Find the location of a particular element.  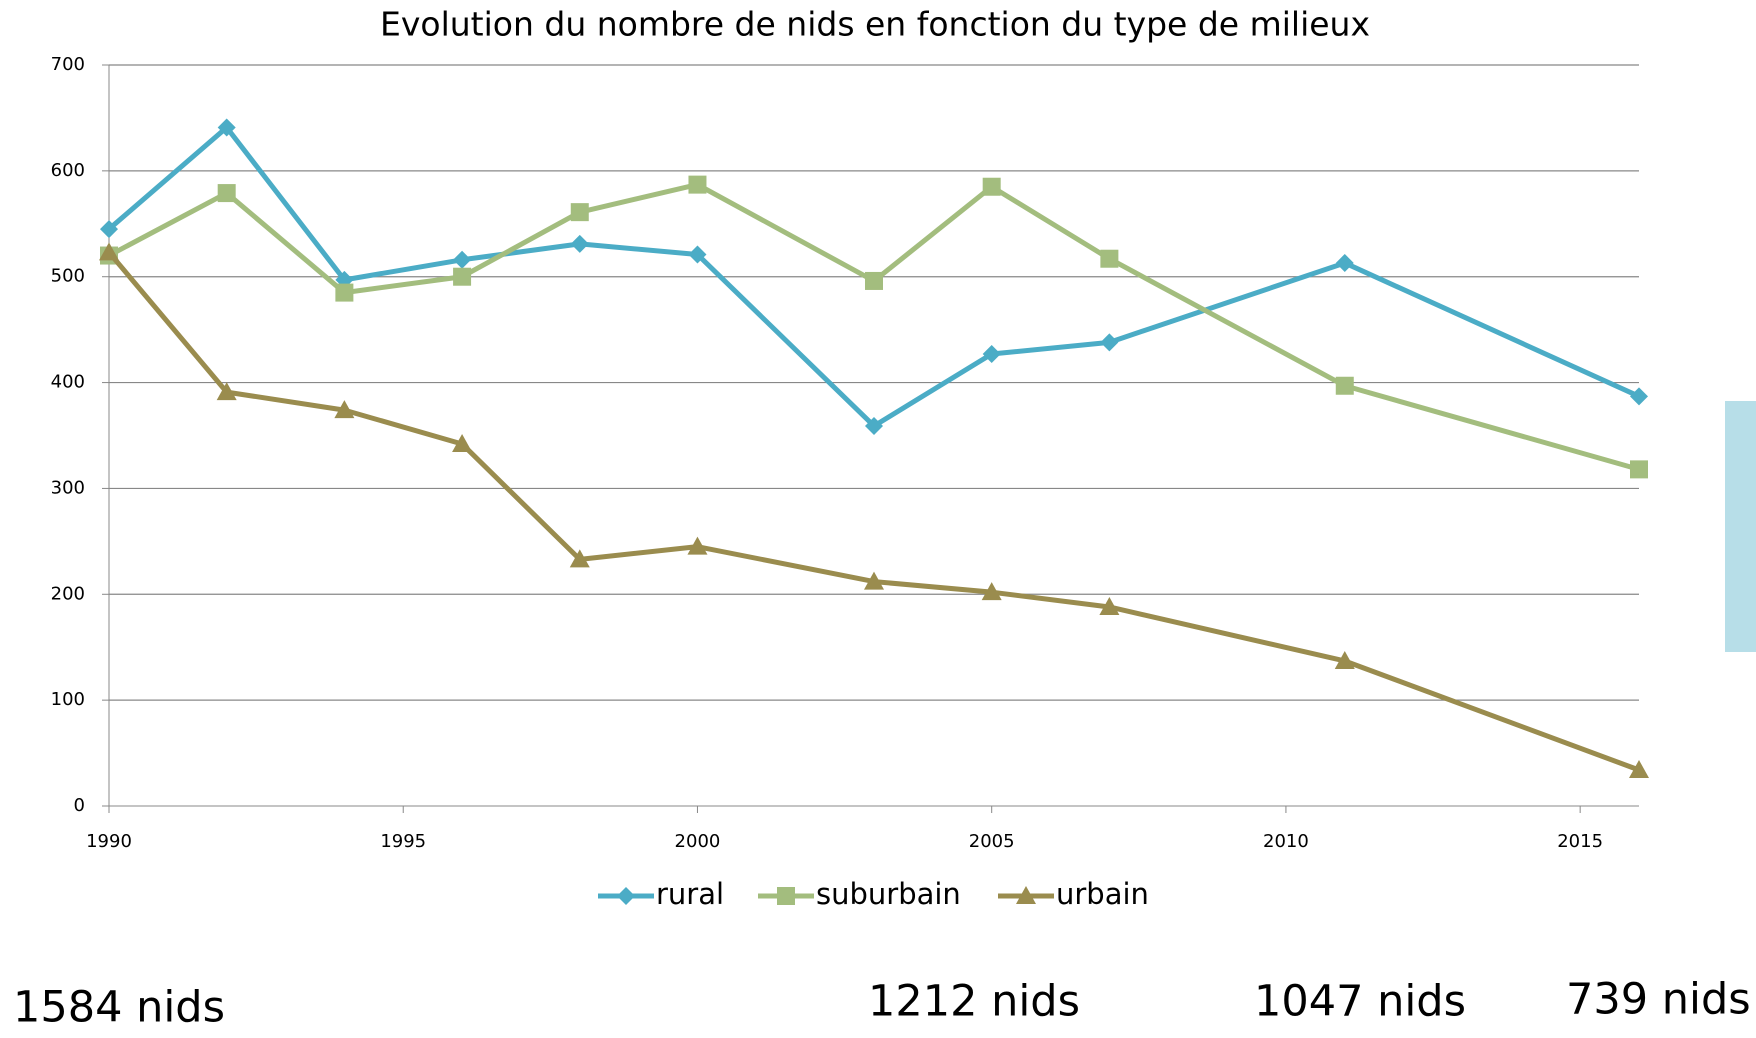

x-tick-label: 1990 is located at coordinates (109, 841).